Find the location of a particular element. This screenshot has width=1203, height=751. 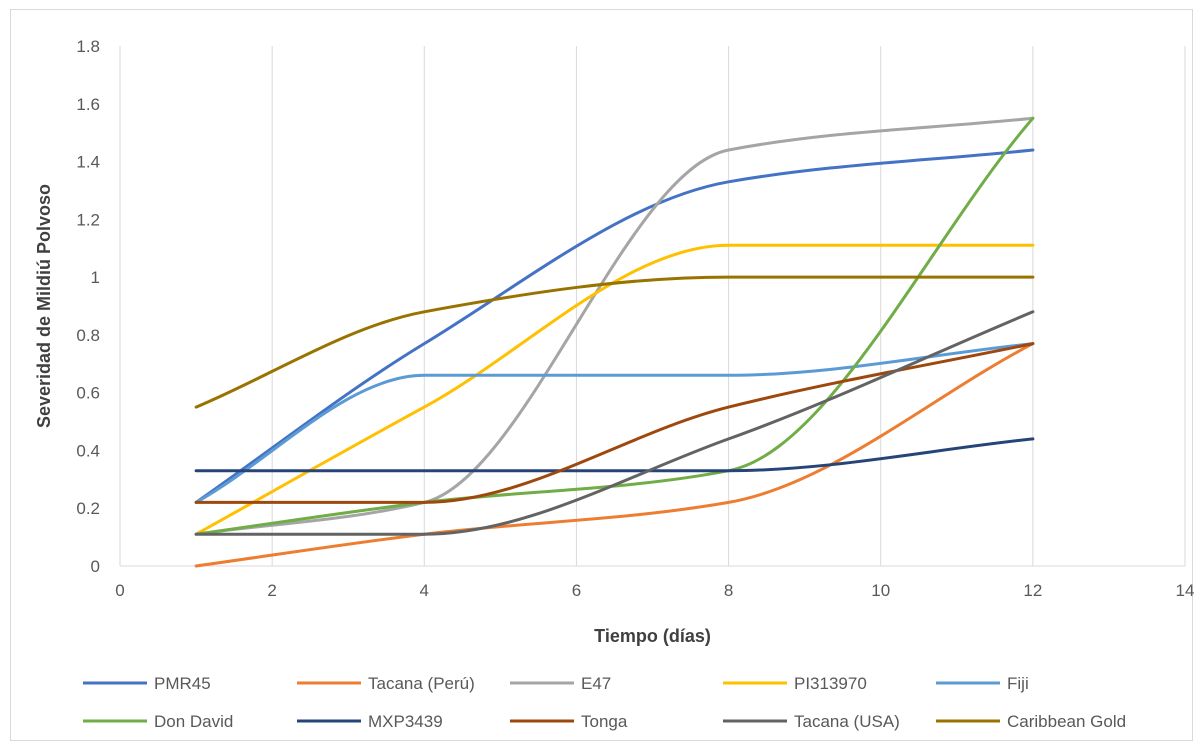

legend-item: Caribbean Gold is located at coordinates (1031, 721).